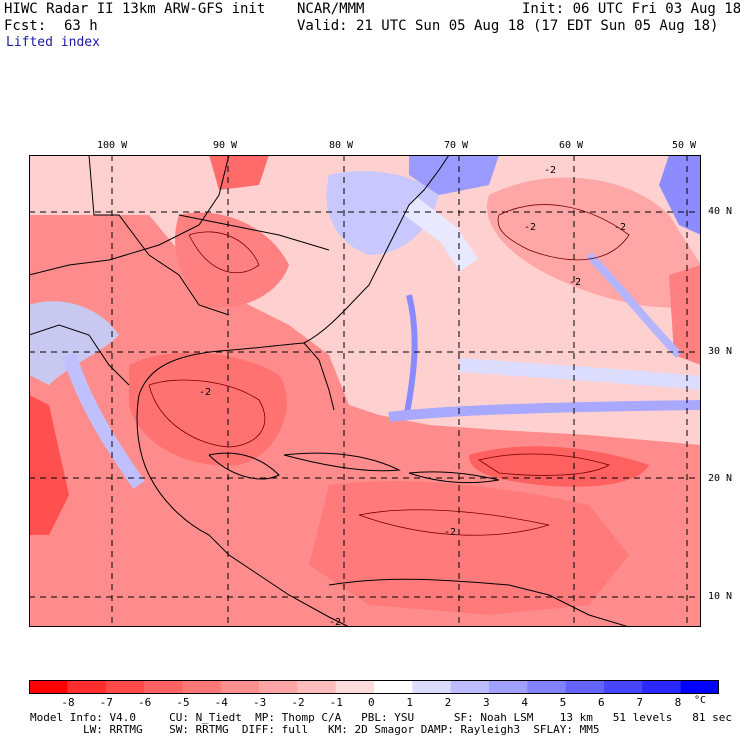 The width and height of the screenshot is (740, 740). What do you see at coordinates (678, 702) in the screenshot?
I see `colorbar-tick: 8` at bounding box center [678, 702].